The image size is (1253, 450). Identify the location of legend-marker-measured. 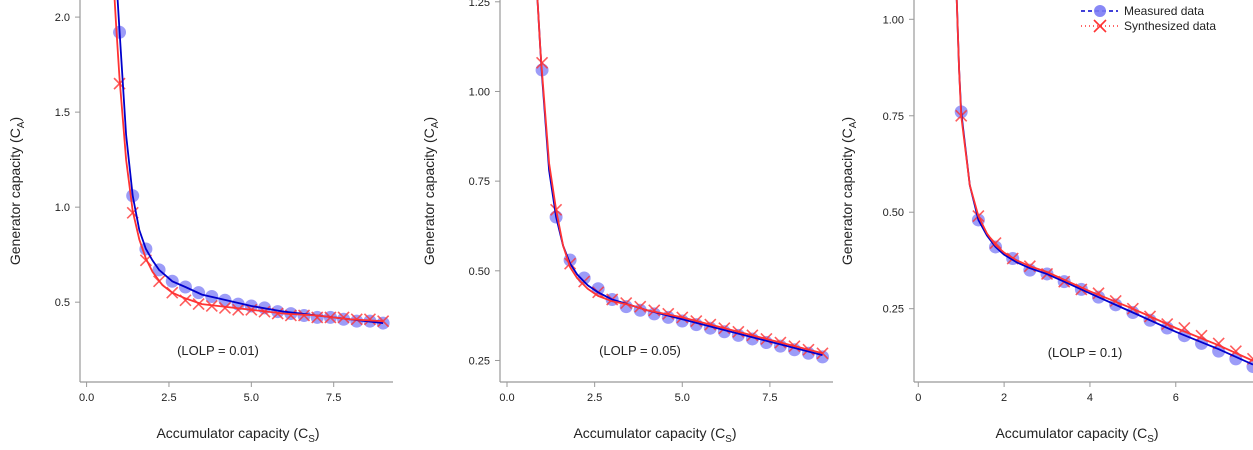
(1100, 11).